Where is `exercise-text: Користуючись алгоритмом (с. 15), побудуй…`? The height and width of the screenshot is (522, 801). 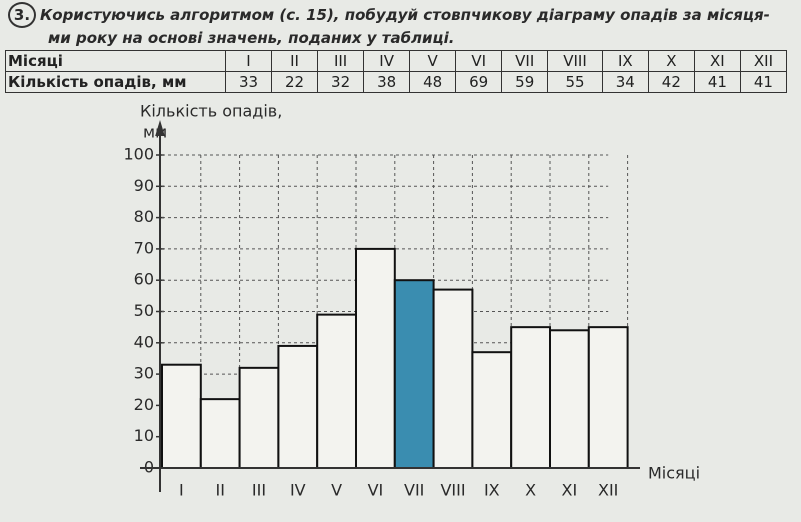
exercise-text: Користуючись алгоритмом (с. 15), побудуй… is located at coordinates (405, 15).